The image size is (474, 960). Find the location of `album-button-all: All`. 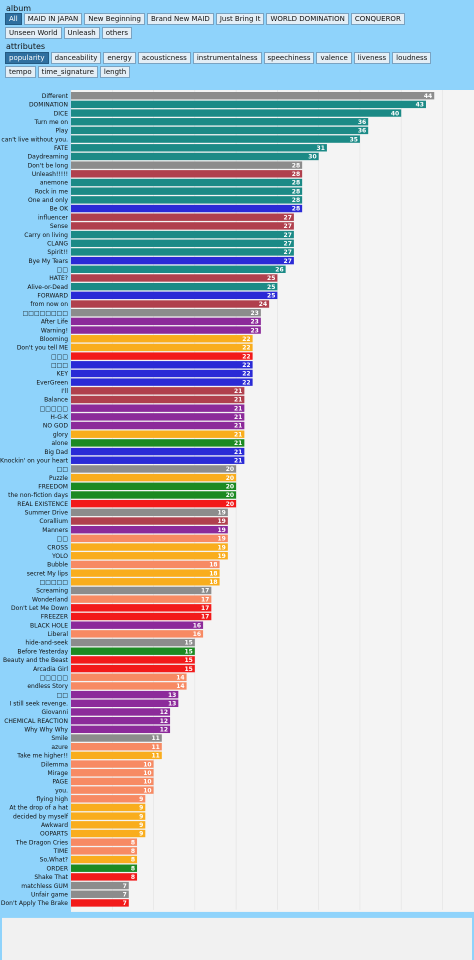

album-button-all: All is located at coordinates (13, 19).